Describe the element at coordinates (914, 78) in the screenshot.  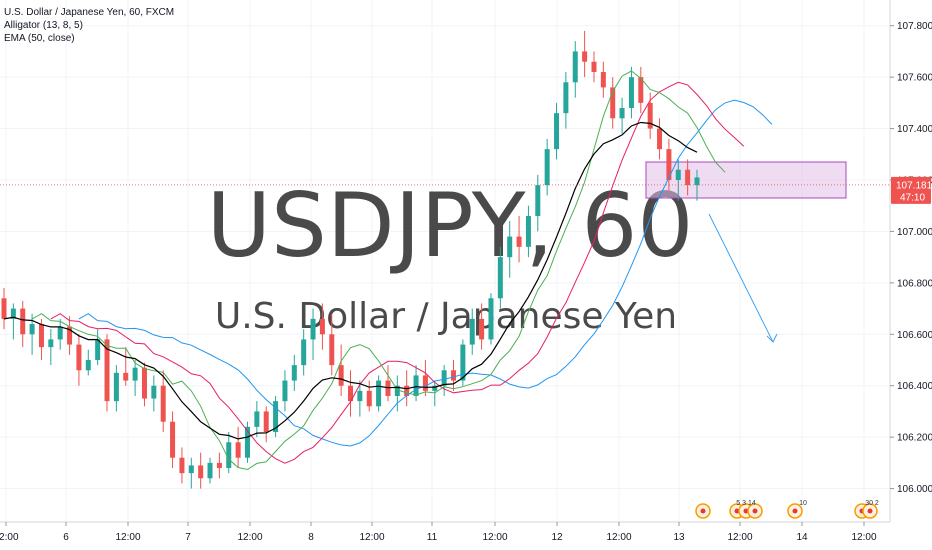
I see `price-tick-label: 107.600` at that location.